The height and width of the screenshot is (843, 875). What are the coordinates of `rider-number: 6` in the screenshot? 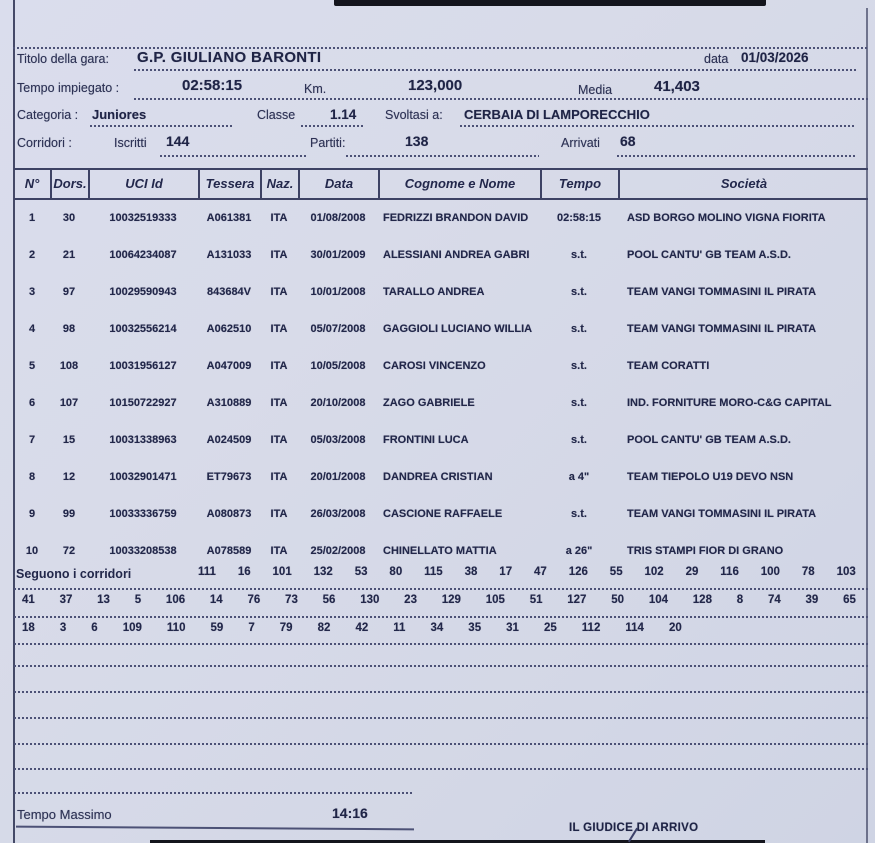 It's located at (94, 628).